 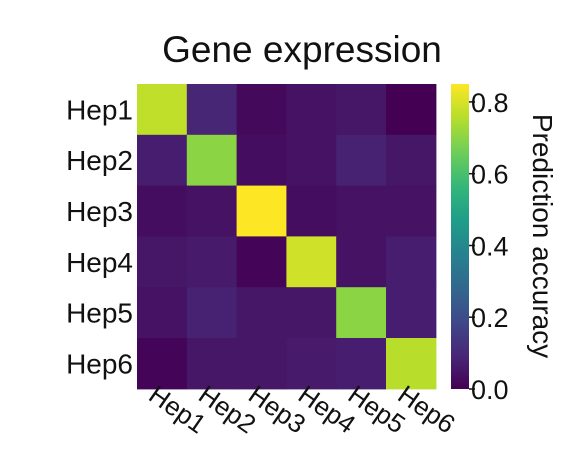 What do you see at coordinates (261, 110) in the screenshot?
I see `heatmap-cell-hep1-hep3` at bounding box center [261, 110].